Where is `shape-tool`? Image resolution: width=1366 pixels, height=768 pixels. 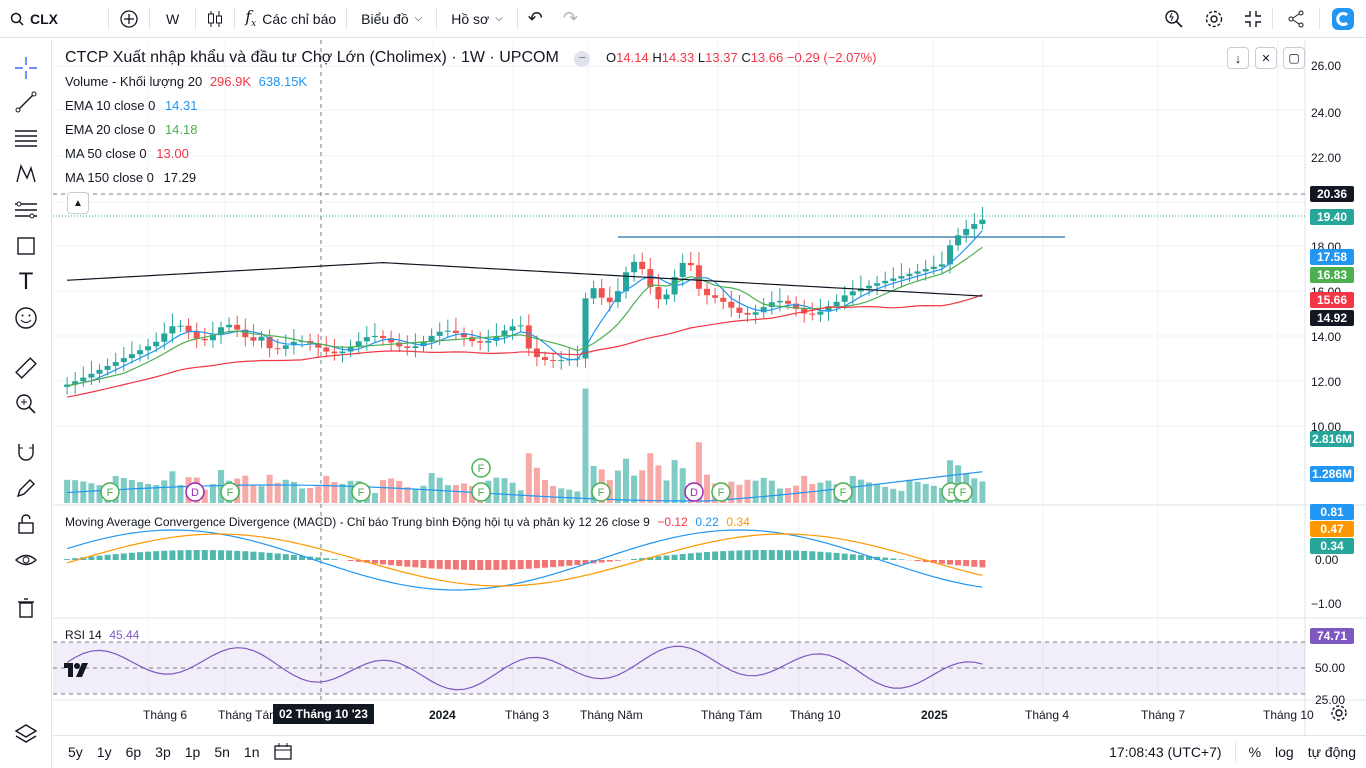
shape-tool is located at coordinates (26, 246).